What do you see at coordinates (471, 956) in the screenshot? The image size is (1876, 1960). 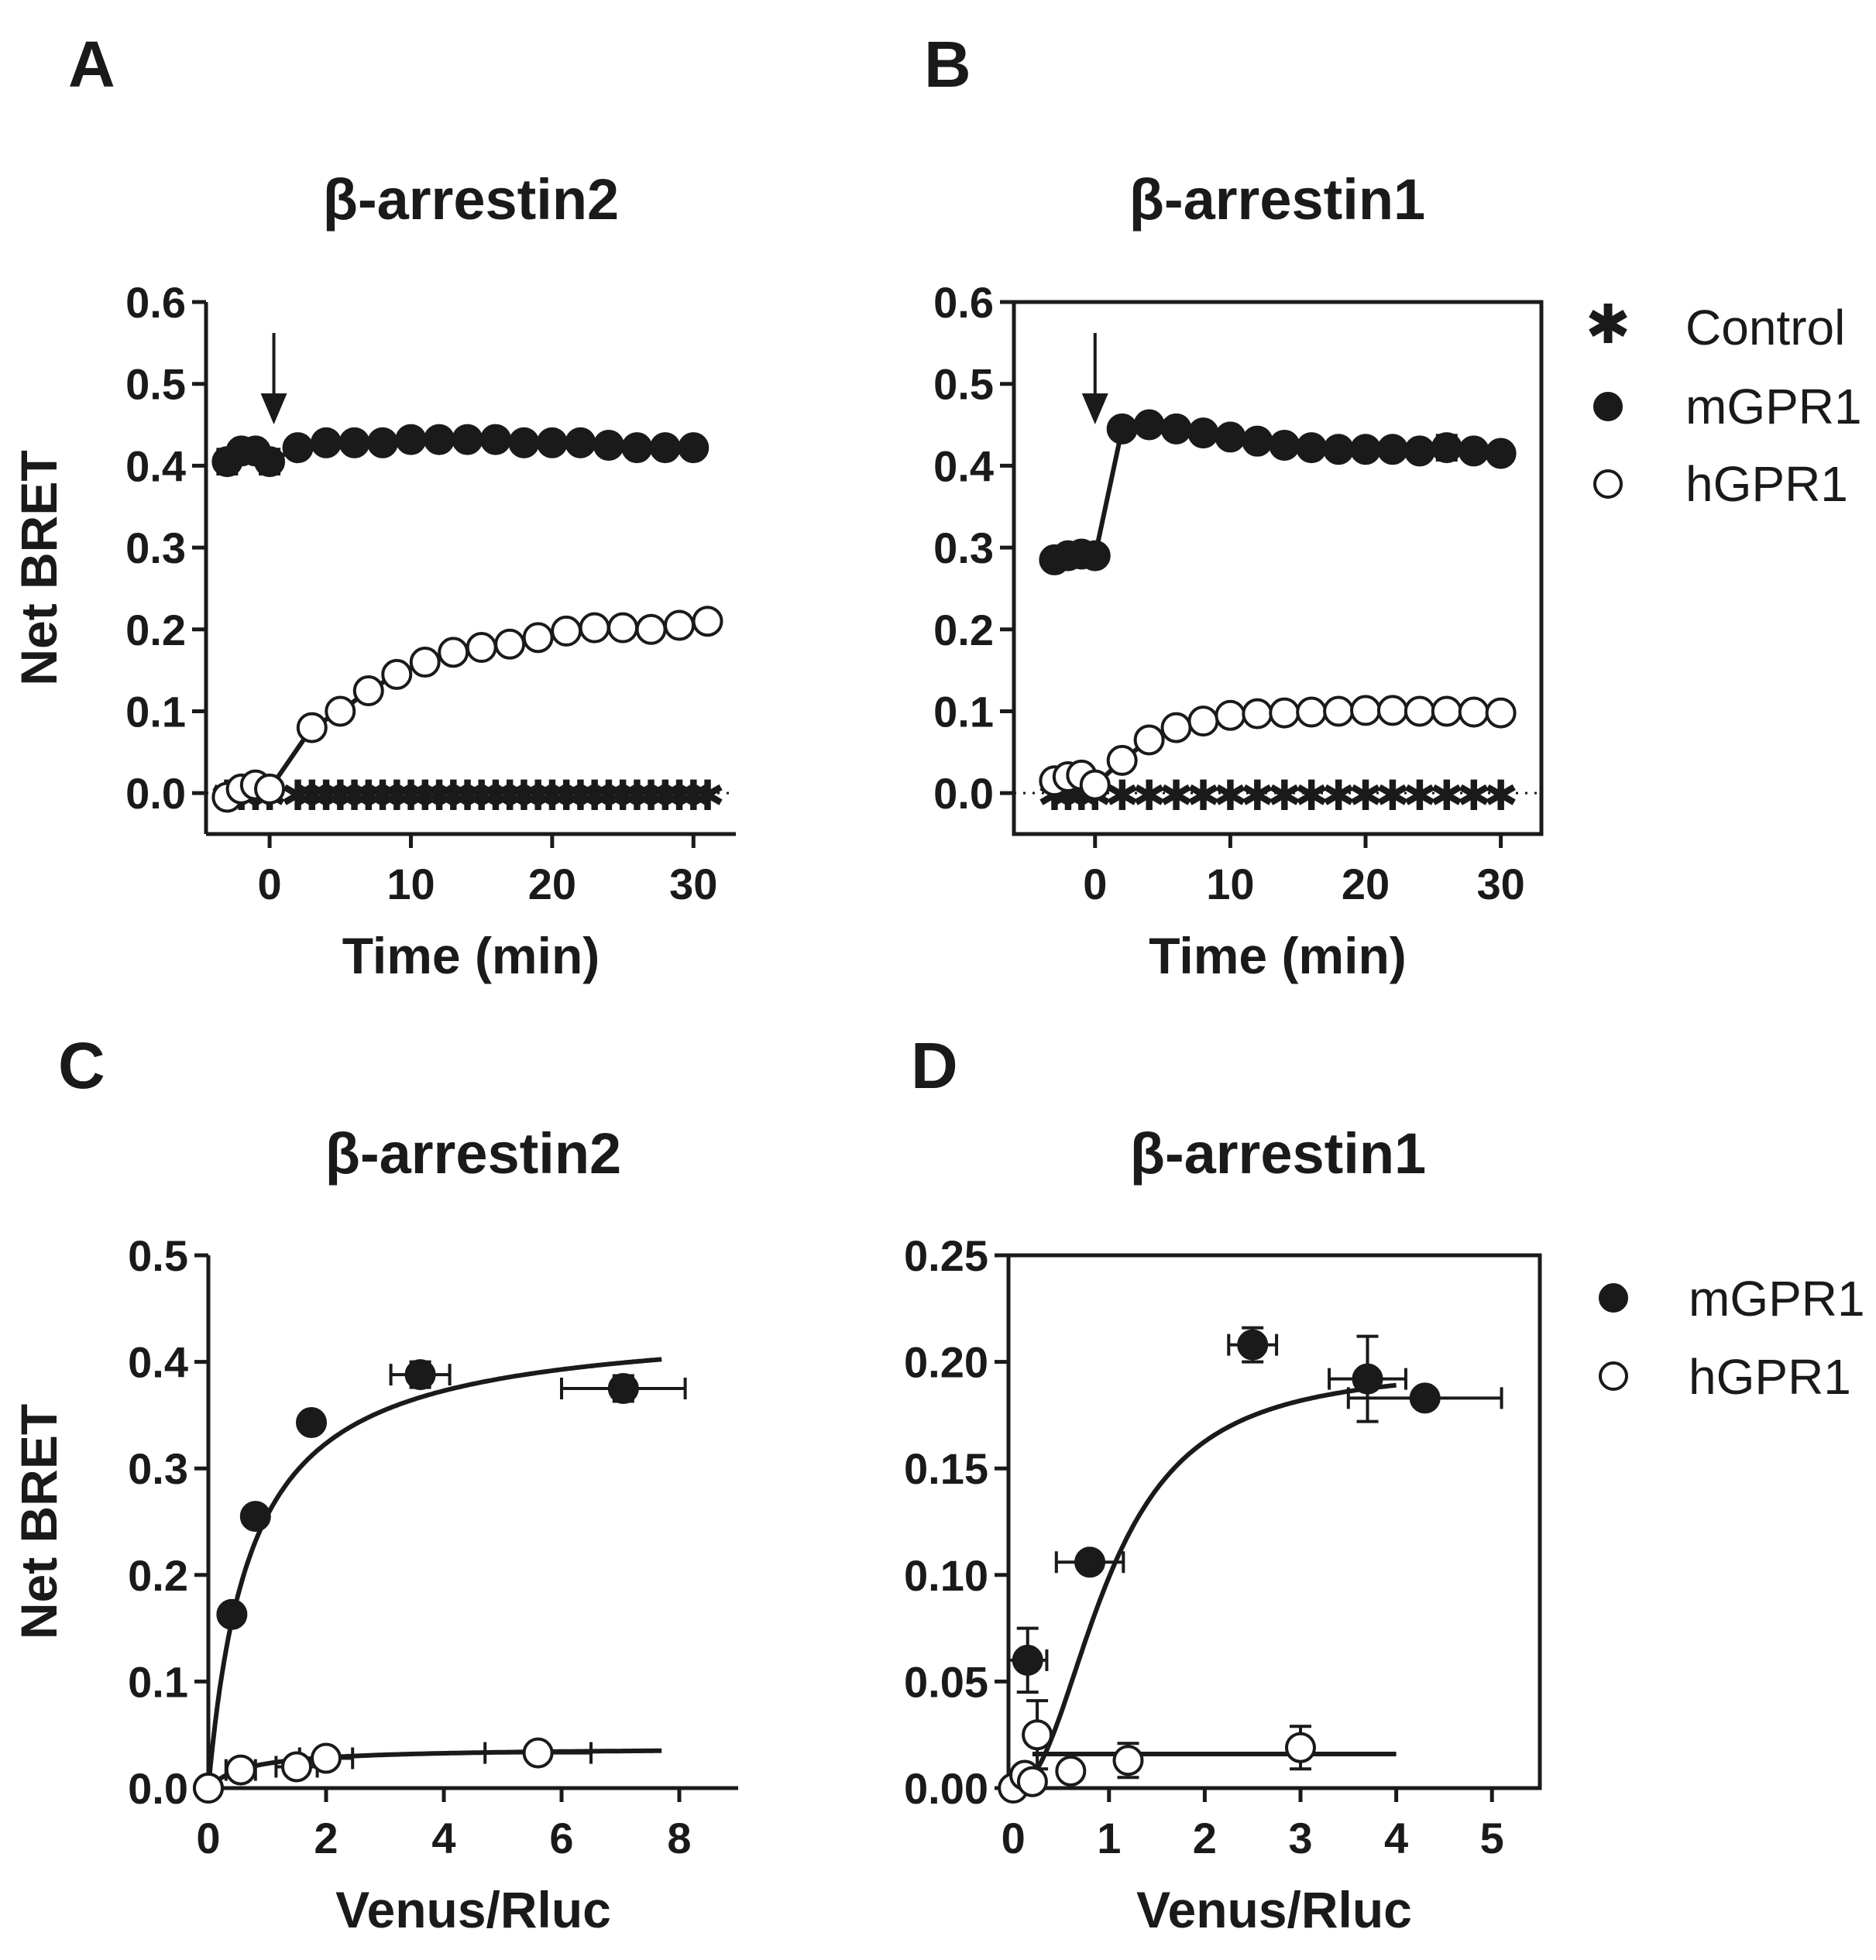 I see `x-axis-label: Time (min)` at bounding box center [471, 956].